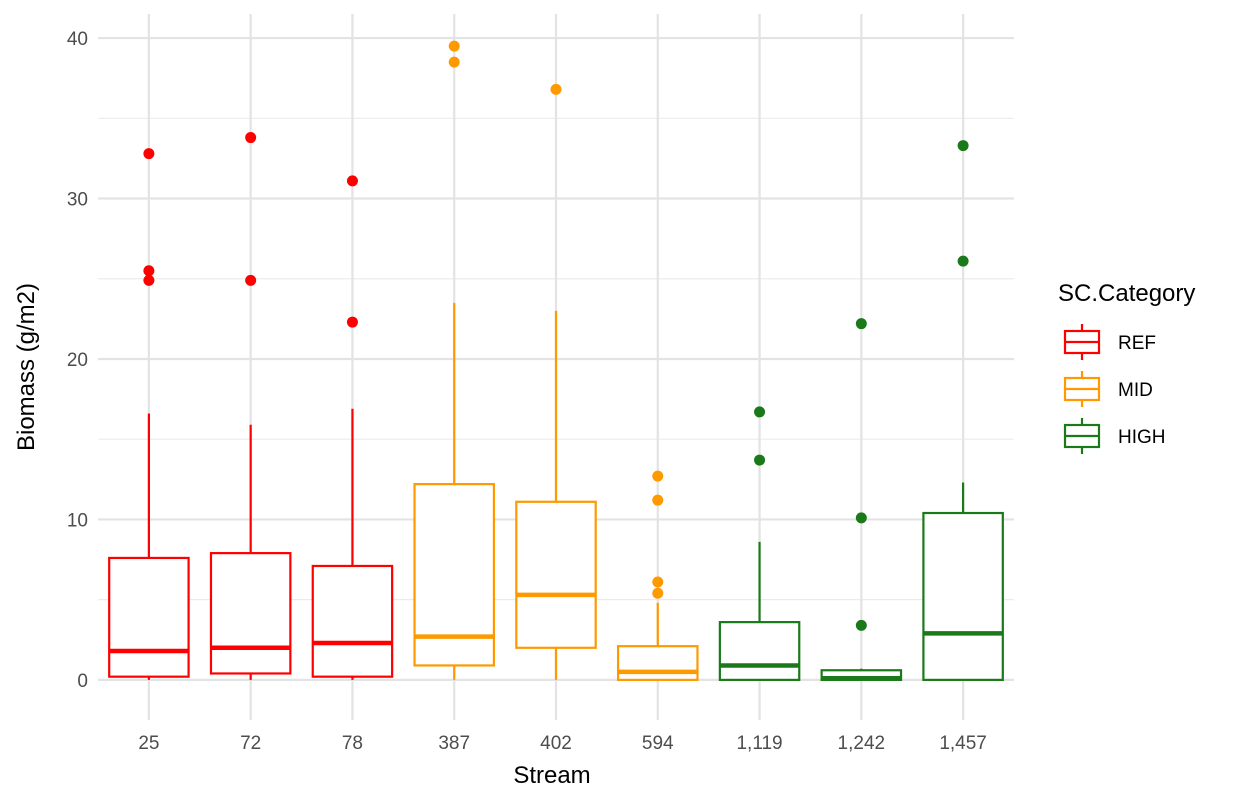  What do you see at coordinates (1109, 342) in the screenshot?
I see `legend-item-ref: REF` at bounding box center [1109, 342].